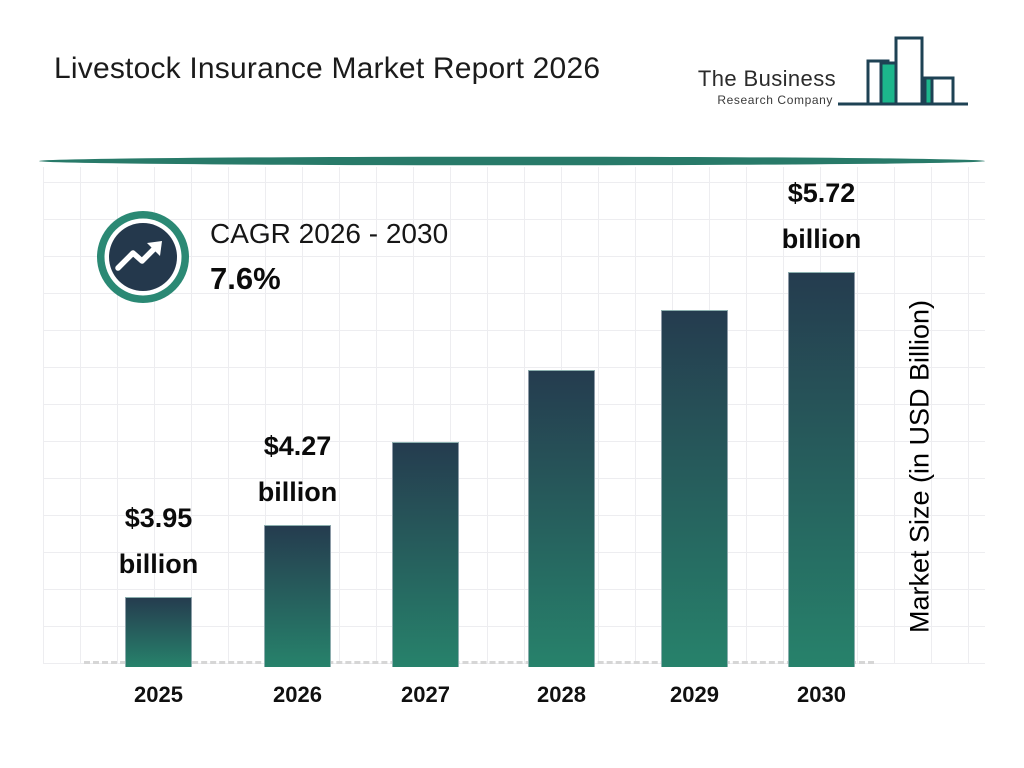  I want to click on bar-2028, so click(561, 518).